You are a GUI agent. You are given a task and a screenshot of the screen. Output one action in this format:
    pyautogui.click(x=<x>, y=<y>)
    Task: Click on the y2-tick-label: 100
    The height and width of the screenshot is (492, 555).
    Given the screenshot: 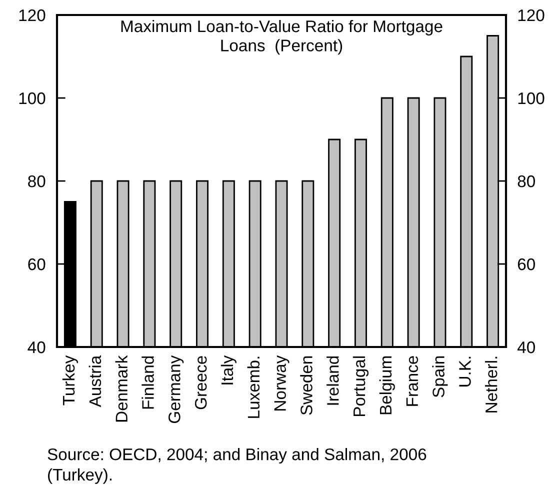 What is the action you would take?
    pyautogui.click(x=531, y=98)
    